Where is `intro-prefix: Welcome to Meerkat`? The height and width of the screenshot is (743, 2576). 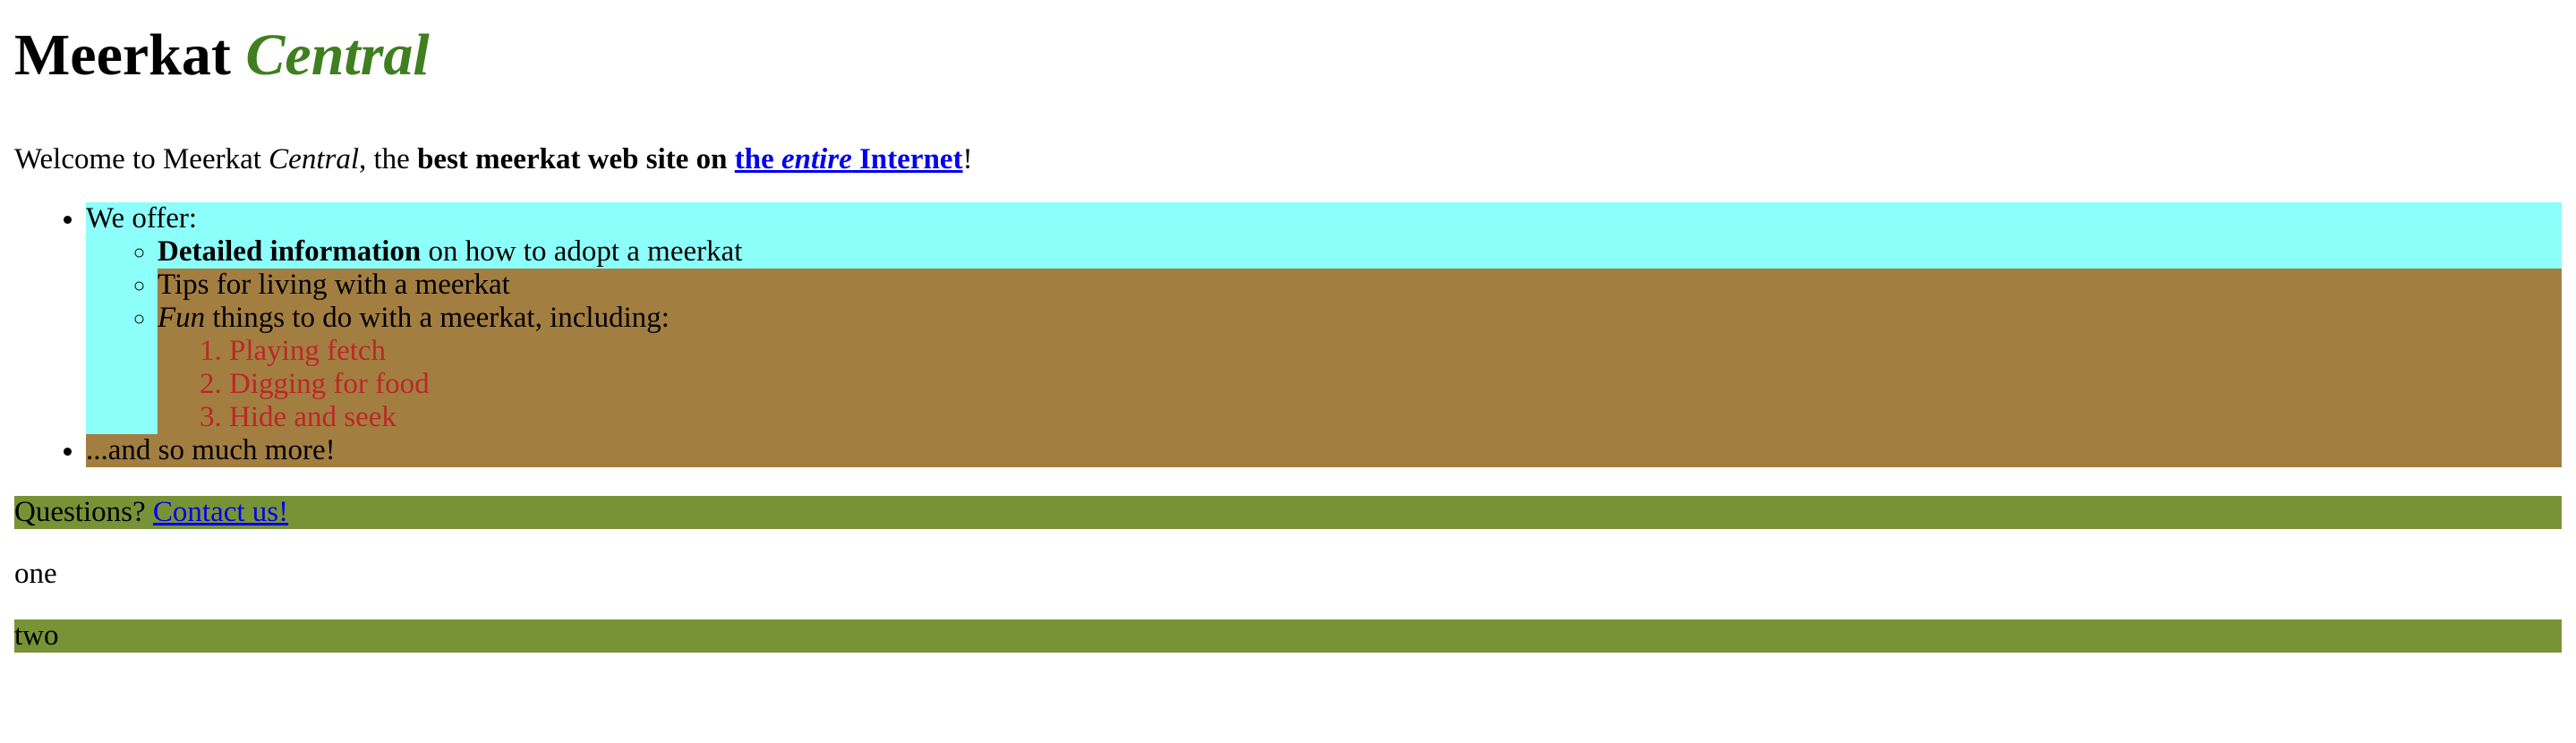 intro-prefix: Welcome to Meerkat is located at coordinates (141, 159).